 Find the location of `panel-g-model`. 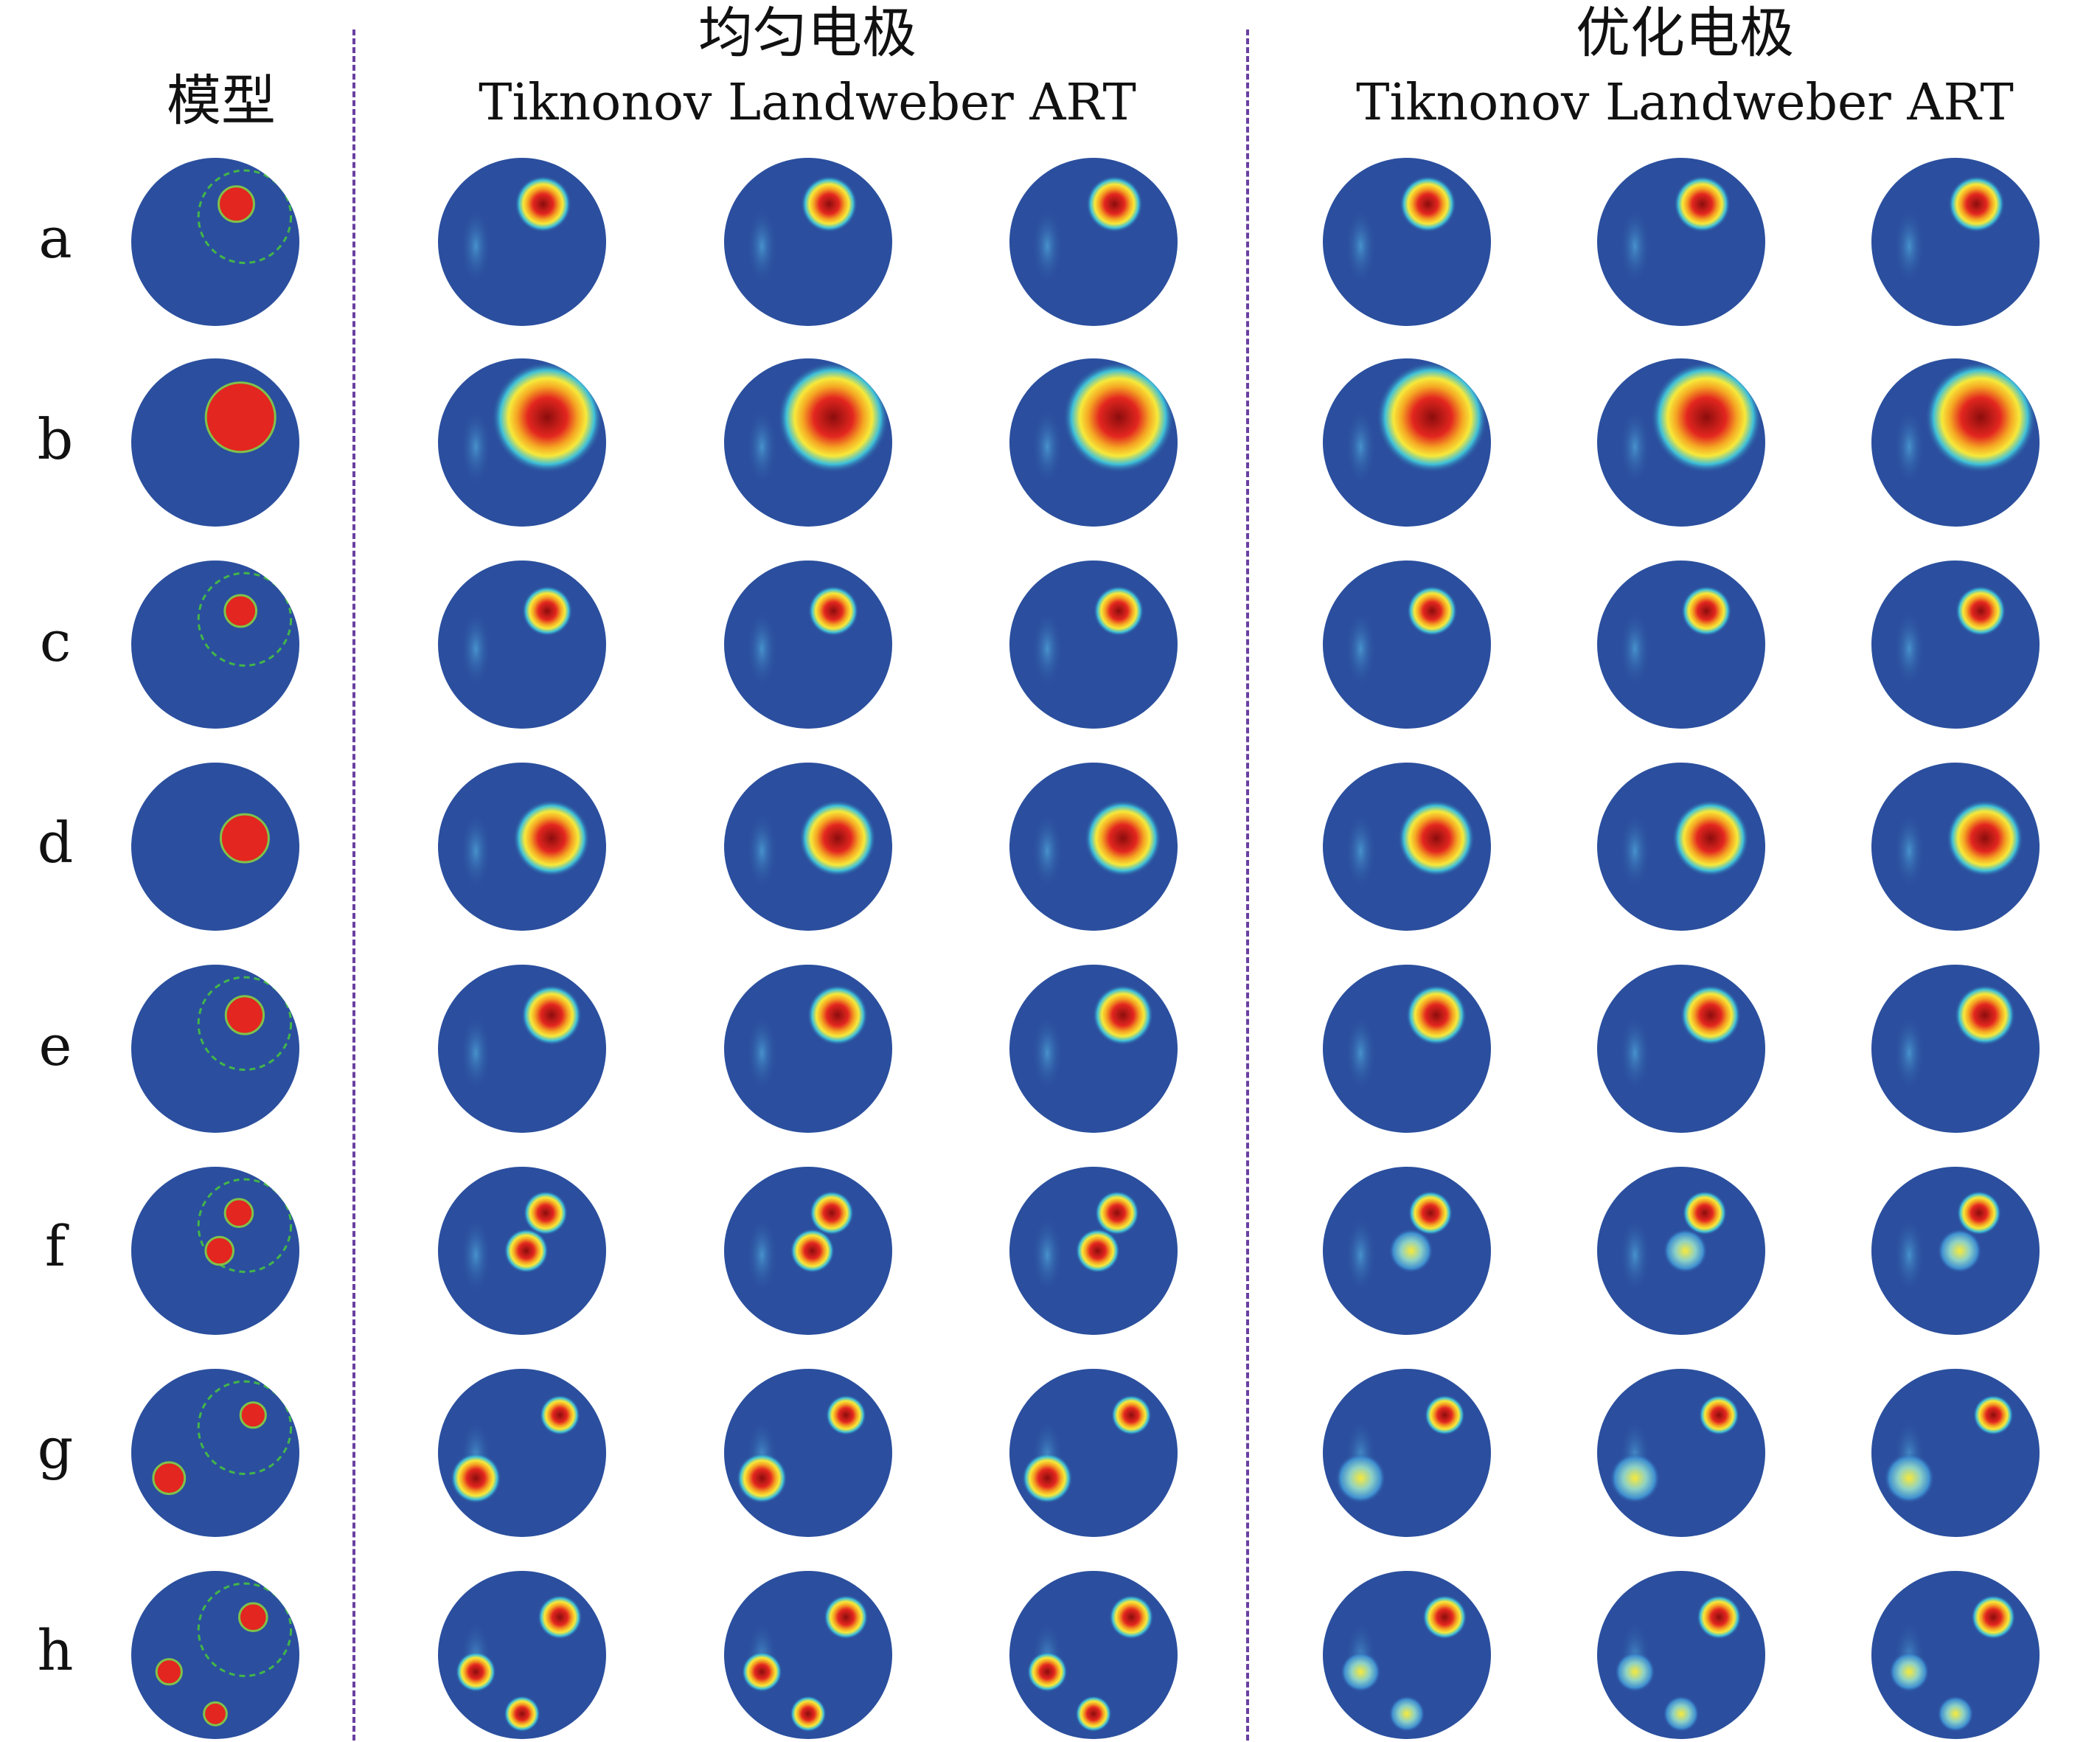

panel-g-model is located at coordinates (215, 1453).